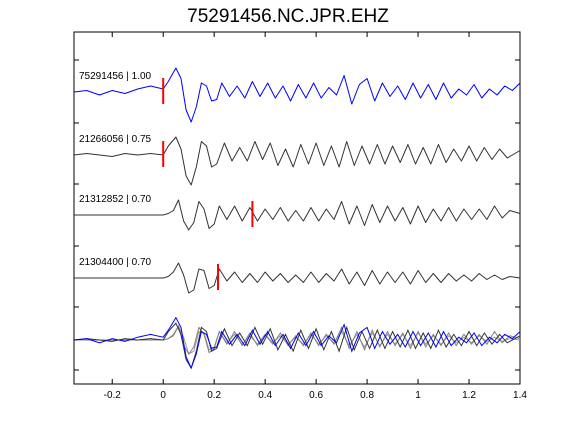 This screenshot has height=432, width=576. Describe the element at coordinates (316, 395) in the screenshot. I see `x-tick-label: 0.6` at that location.